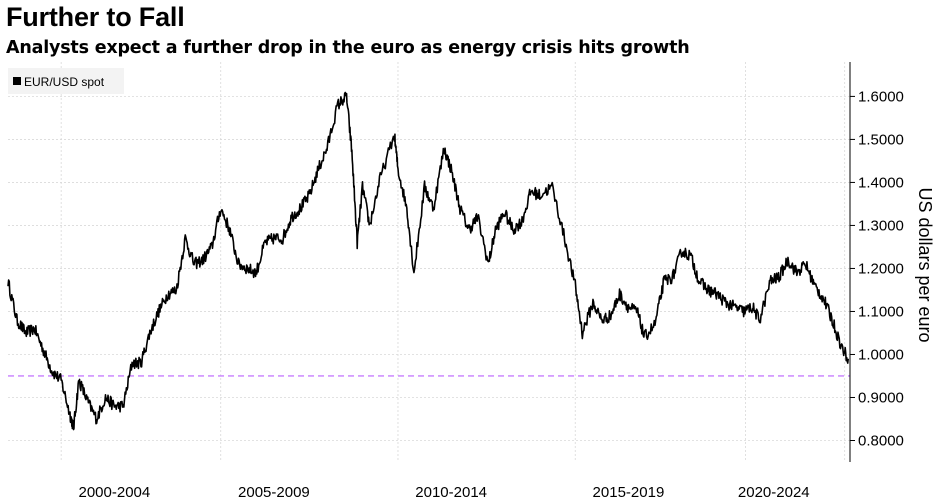 The image size is (943, 504). What do you see at coordinates (925, 264) in the screenshot?
I see `y-axis-label: US dollars per euro` at bounding box center [925, 264].